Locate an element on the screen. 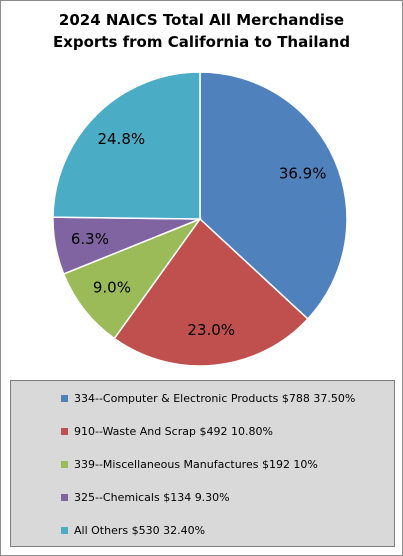 This screenshot has width=403, height=556. chart-title-line-2: Exports from California to Thailand is located at coordinates (201, 42).